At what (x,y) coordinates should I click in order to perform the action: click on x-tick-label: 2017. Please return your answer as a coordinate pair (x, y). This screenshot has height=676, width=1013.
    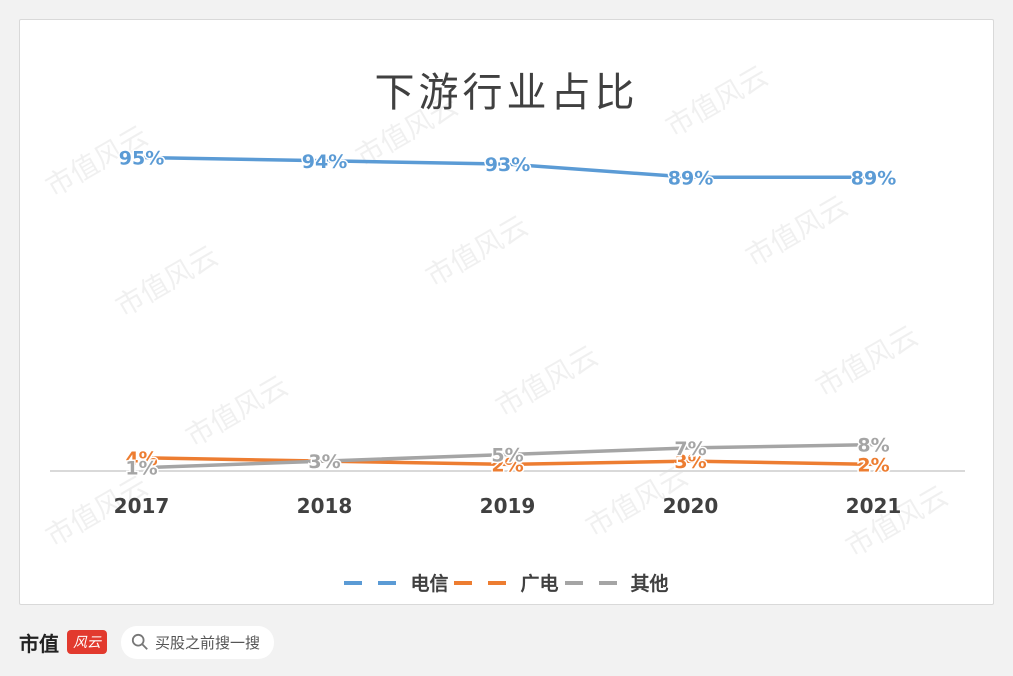
    Looking at the image, I should click on (142, 506).